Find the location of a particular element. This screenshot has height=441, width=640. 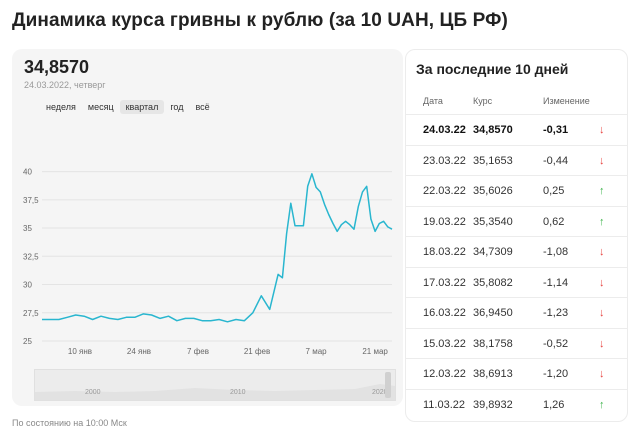

table-row: 12.03.22 38,6913 -1,20 ↓ is located at coordinates (516, 373).